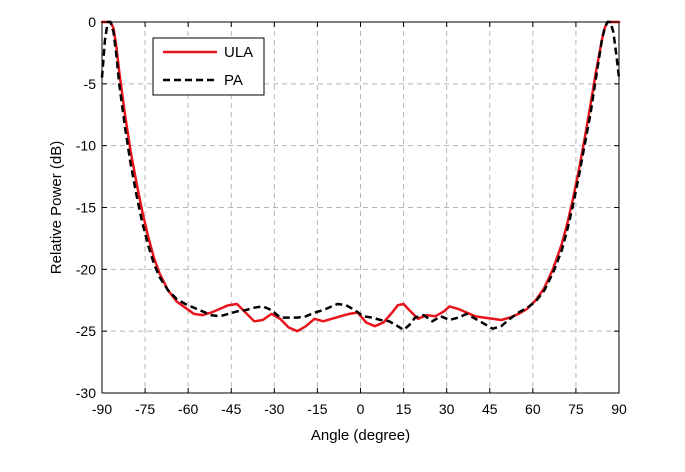  What do you see at coordinates (92, 22) in the screenshot?
I see `y-tick-label: 0` at bounding box center [92, 22].